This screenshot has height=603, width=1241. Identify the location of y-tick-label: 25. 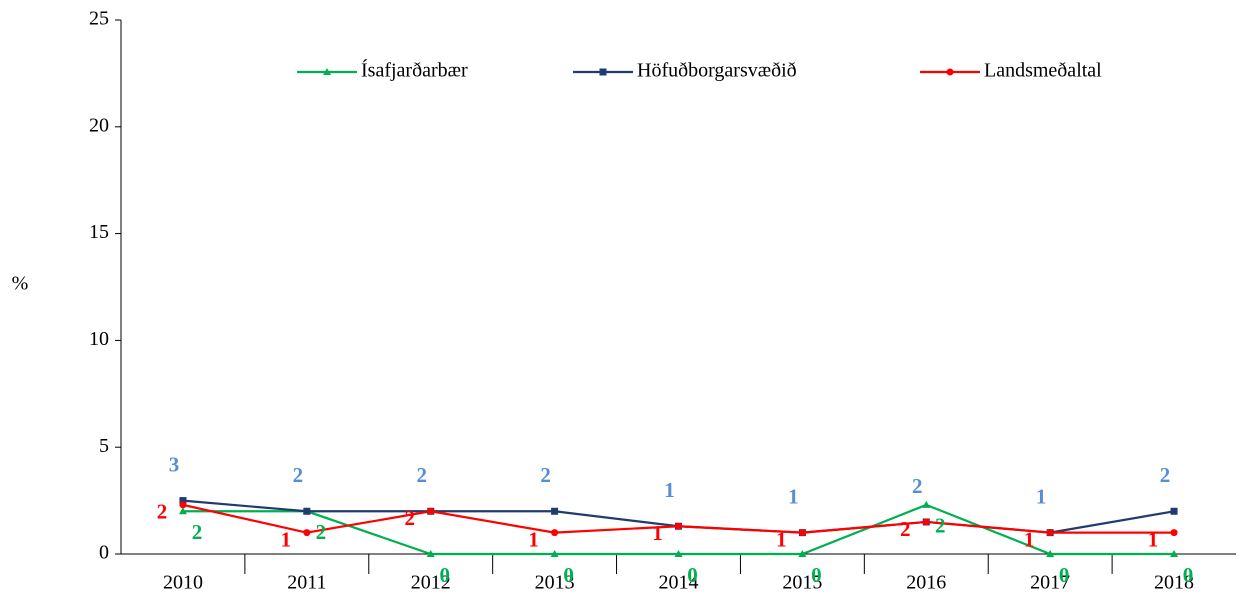
(99, 19).